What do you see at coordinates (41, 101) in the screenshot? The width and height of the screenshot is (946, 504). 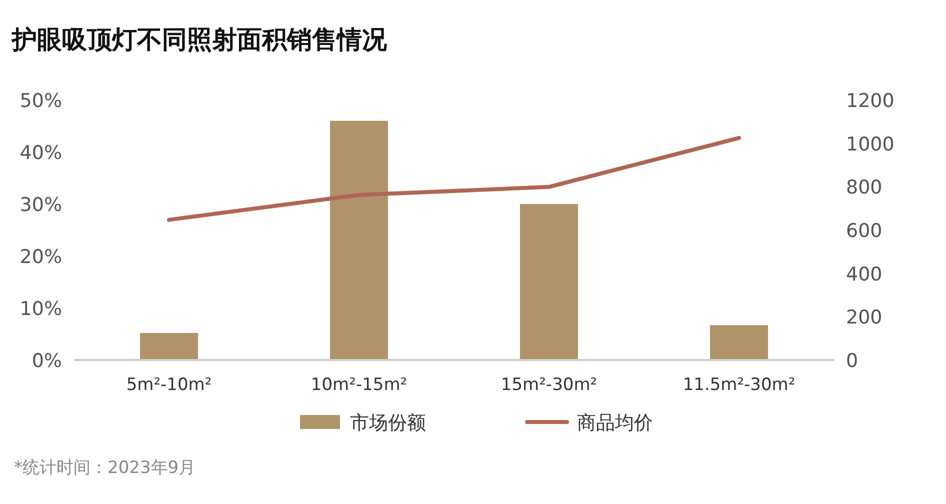 I see `y-tick-label: 50%` at bounding box center [41, 101].